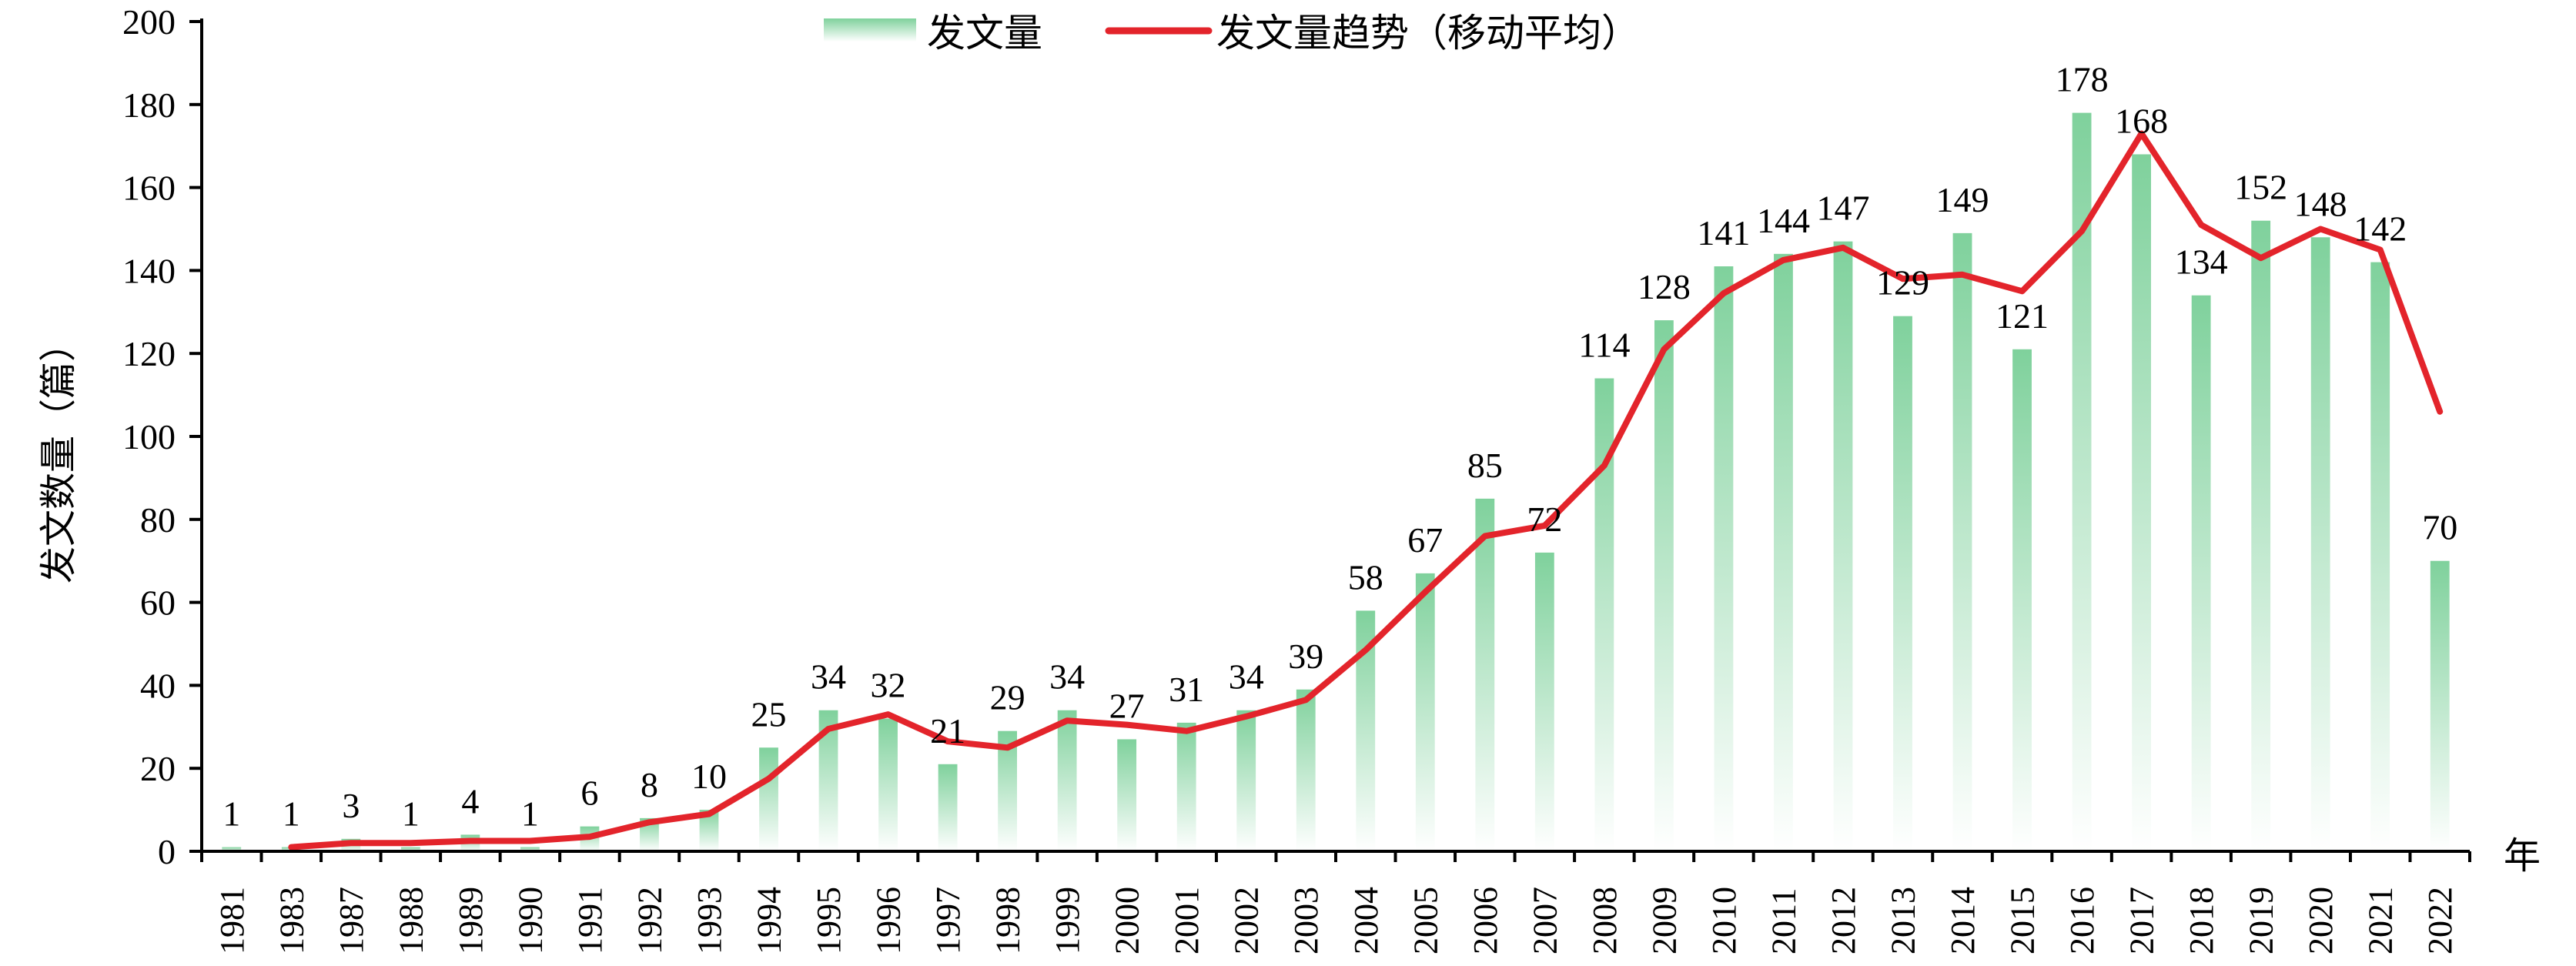 Image resolution: width=2576 pixels, height=966 pixels. Describe the element at coordinates (1724, 233) in the screenshot. I see `data-label: 141` at that location.